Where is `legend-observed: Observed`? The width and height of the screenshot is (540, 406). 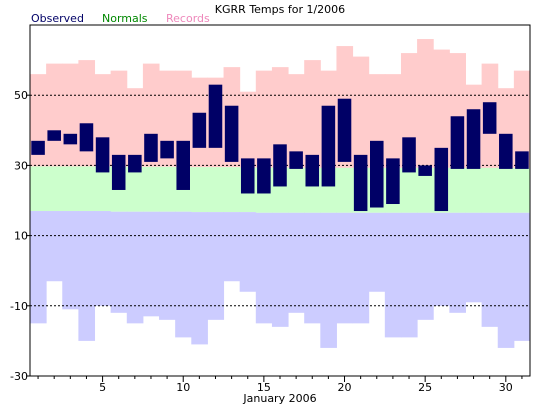 legend-observed: Observed is located at coordinates (57, 18).